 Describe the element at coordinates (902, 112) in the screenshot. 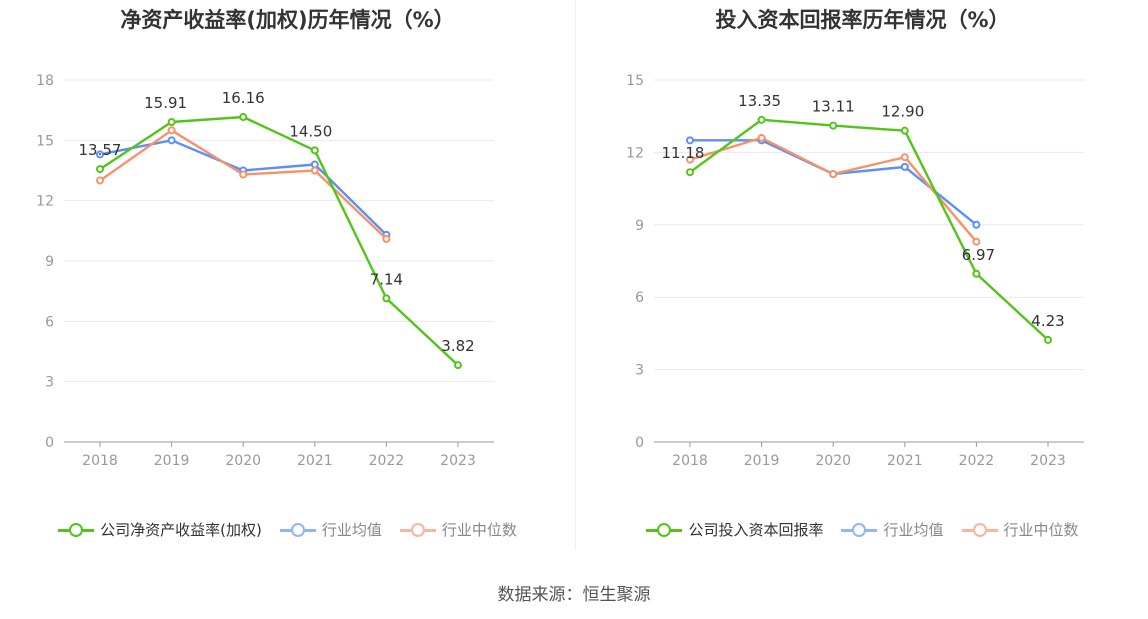

I see `data-label: 12.90` at that location.